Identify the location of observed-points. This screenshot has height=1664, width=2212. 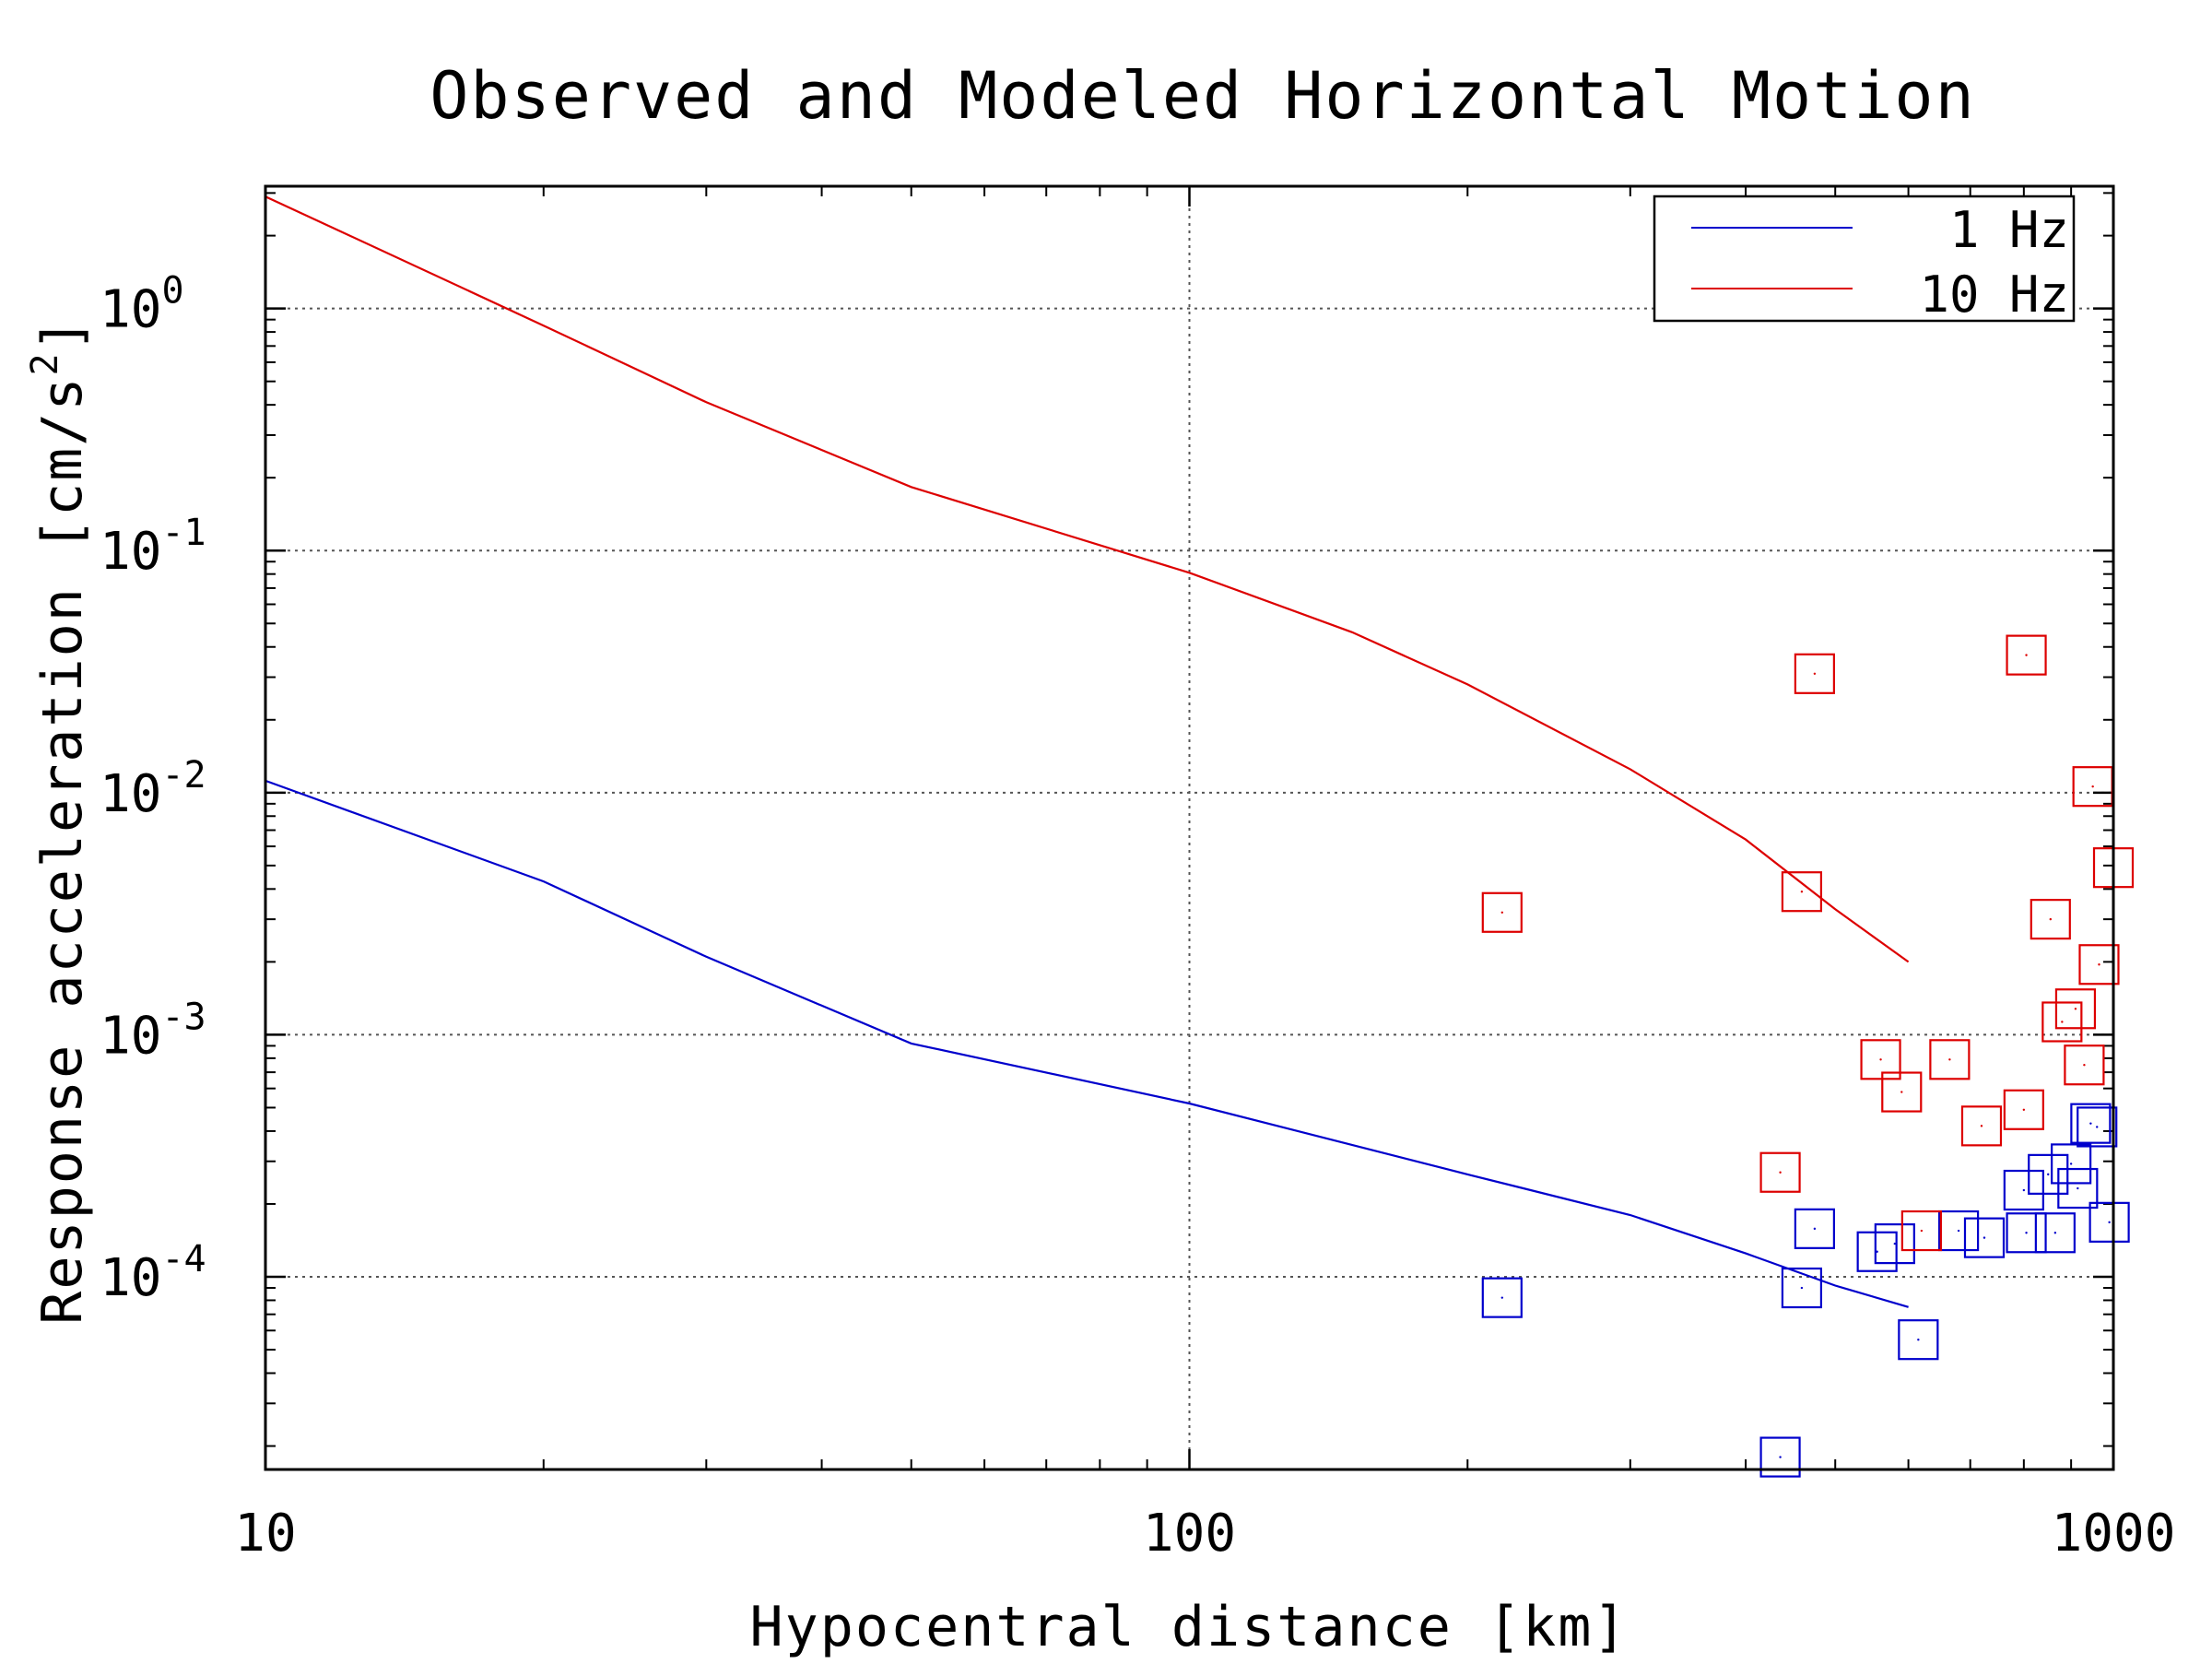
(1808, 1056).